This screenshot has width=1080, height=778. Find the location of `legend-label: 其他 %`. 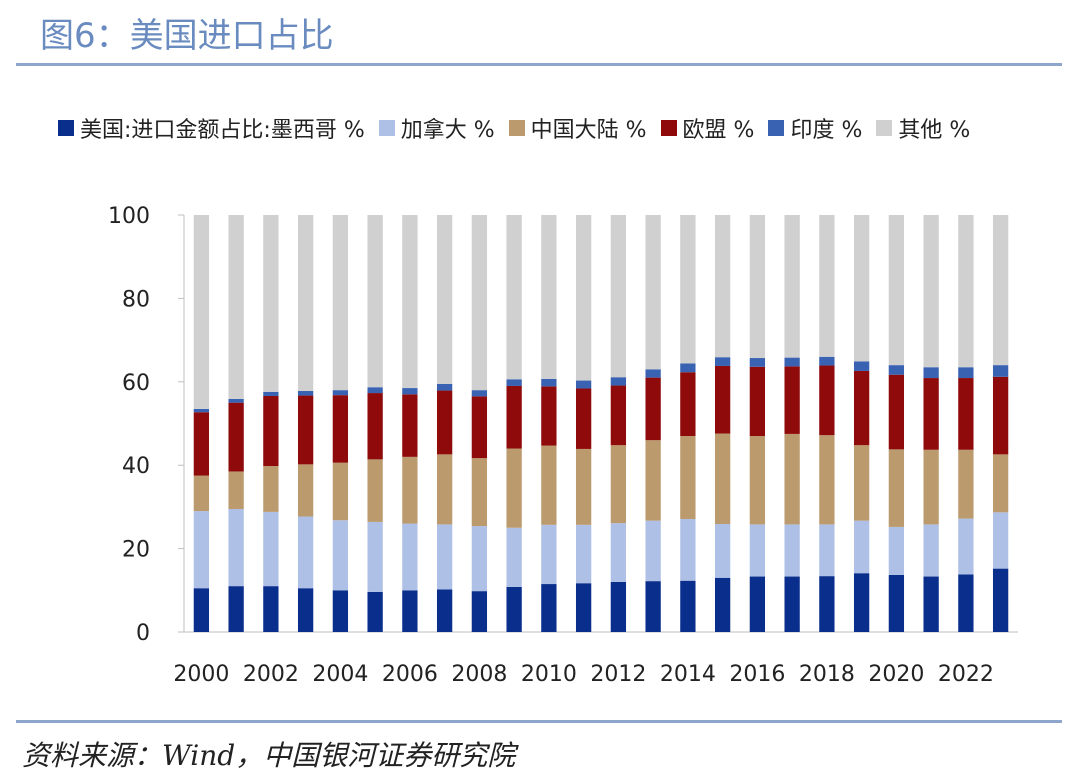

legend-label: 其他 % is located at coordinates (934, 130).